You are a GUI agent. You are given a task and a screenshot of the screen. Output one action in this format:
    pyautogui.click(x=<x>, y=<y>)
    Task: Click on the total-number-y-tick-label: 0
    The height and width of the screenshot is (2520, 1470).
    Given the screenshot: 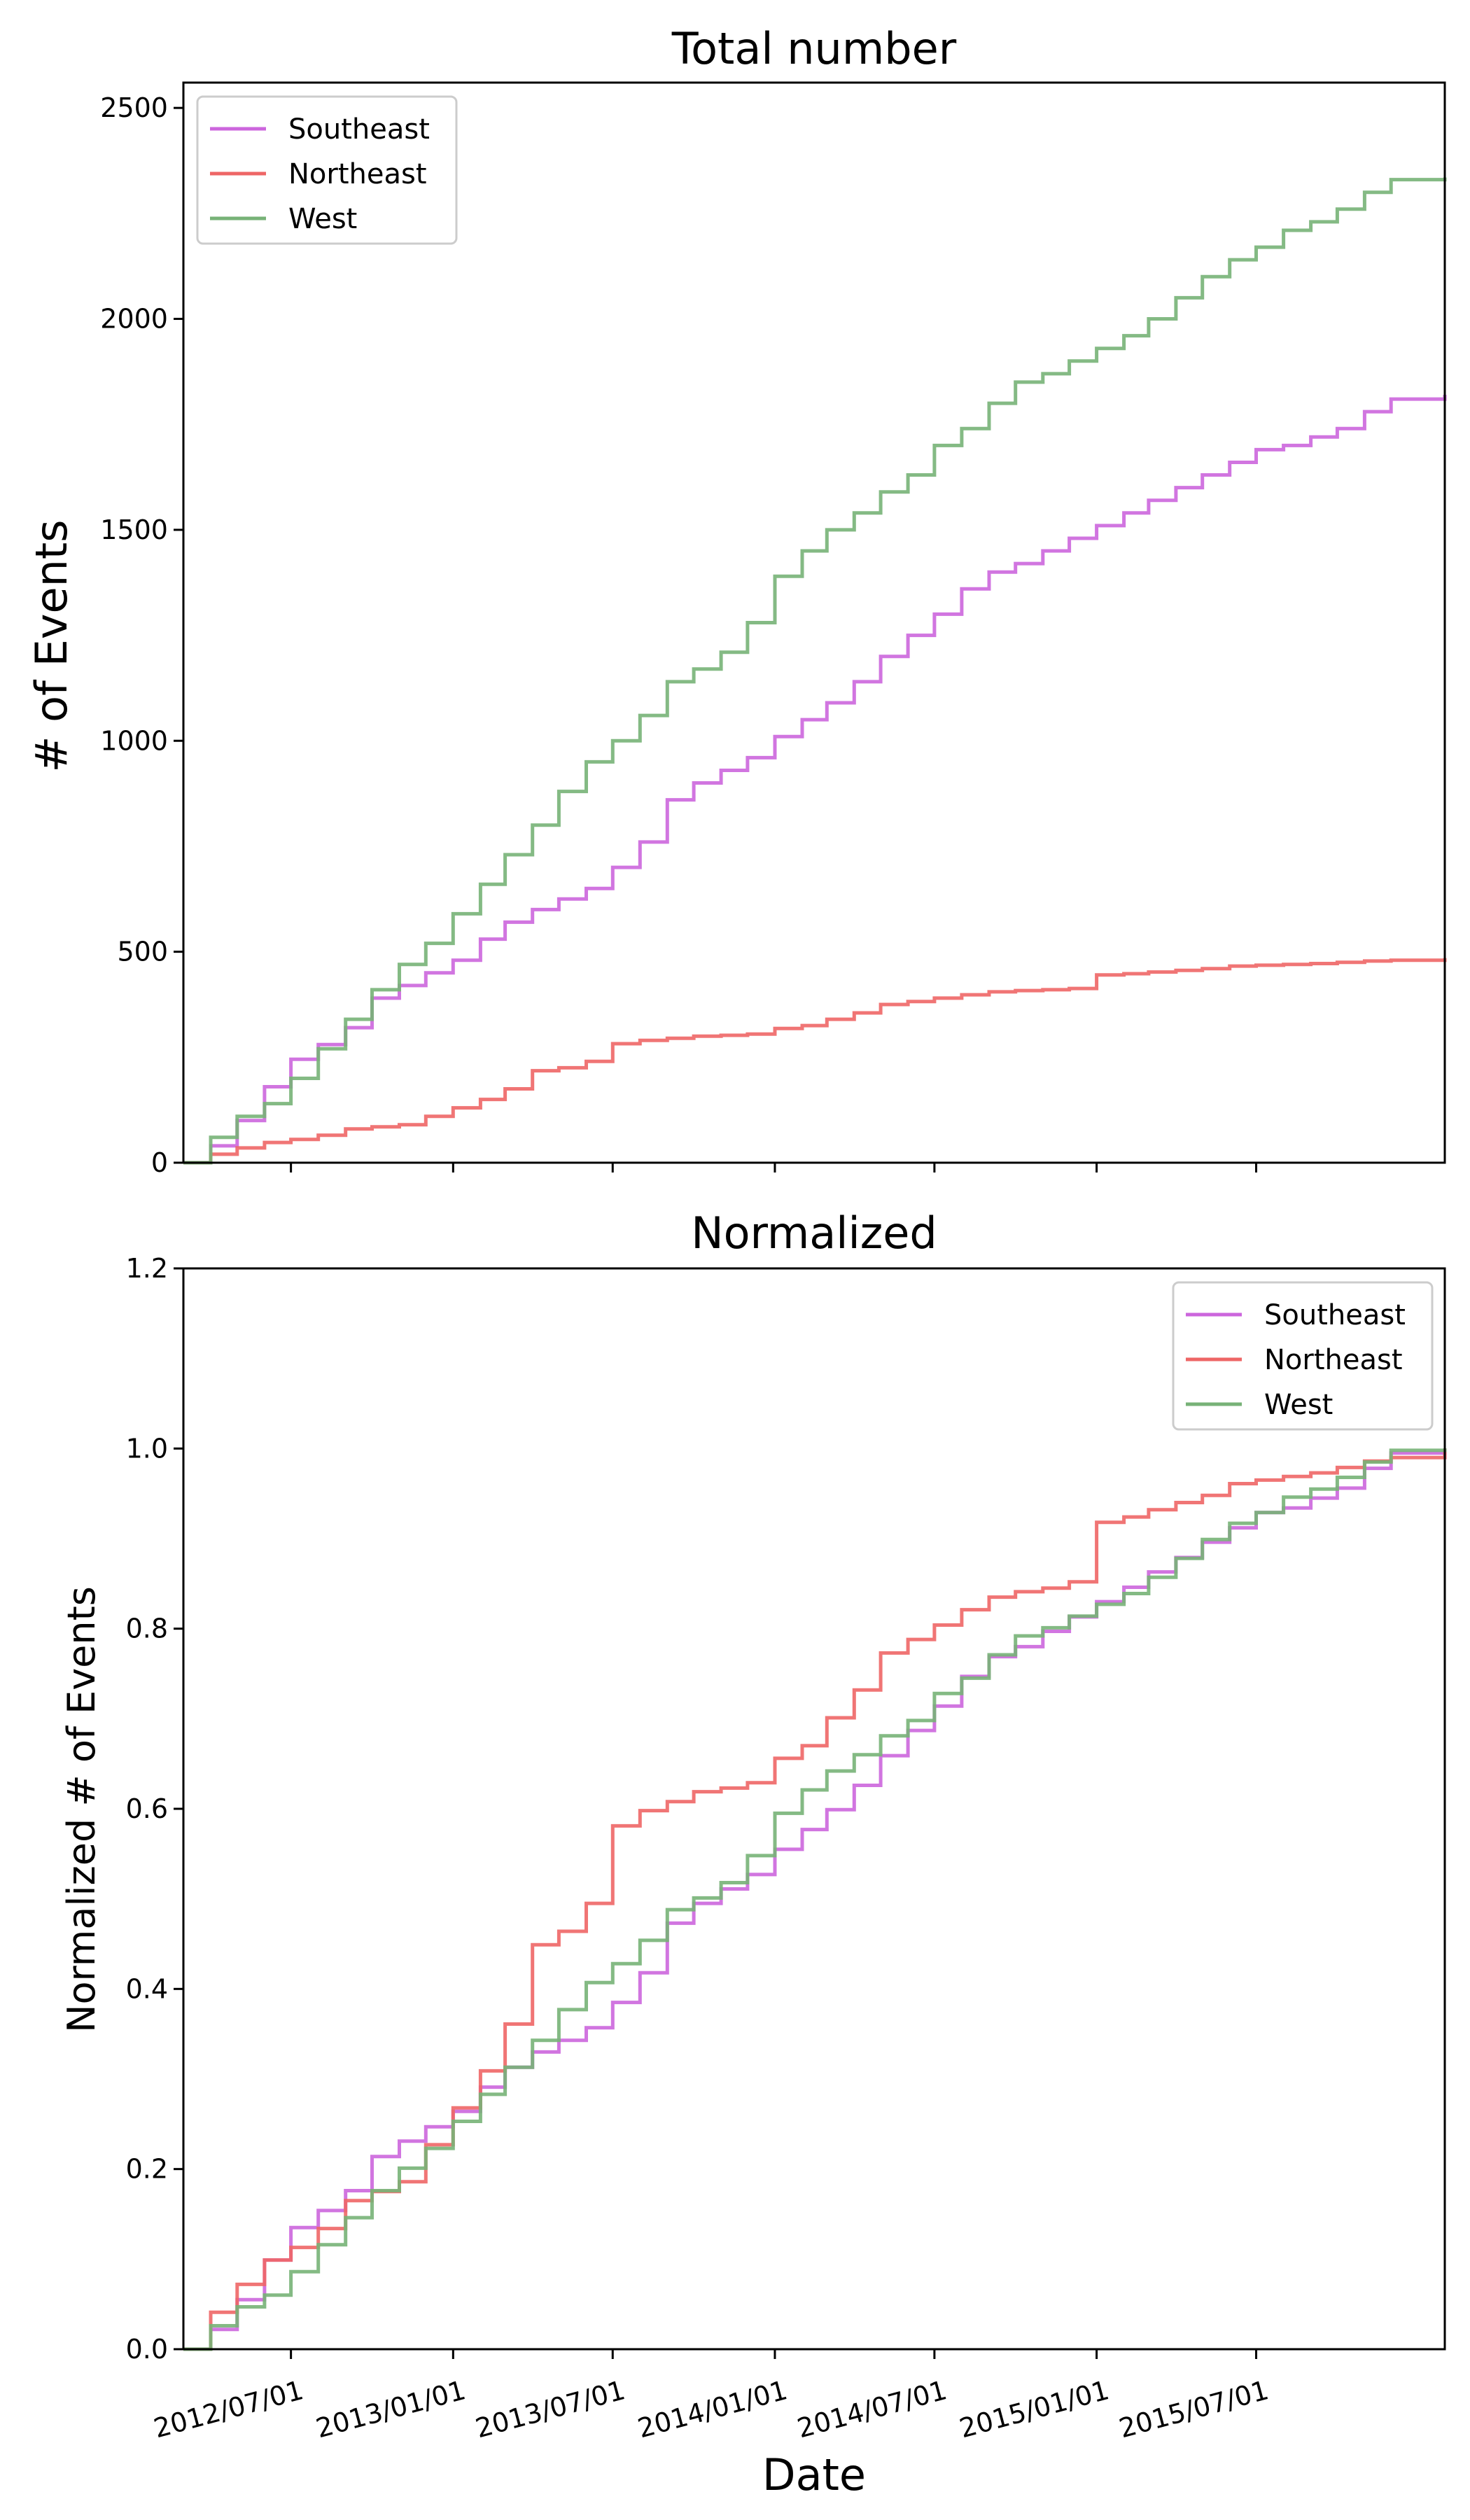 What is the action you would take?
    pyautogui.click(x=159, y=1162)
    